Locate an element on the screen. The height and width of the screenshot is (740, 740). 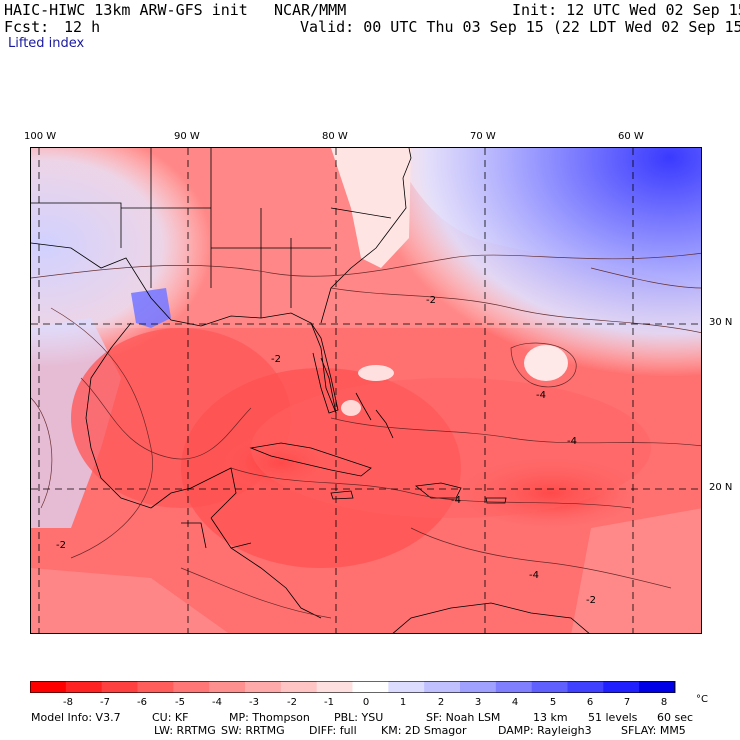
lat-label-20n: 20 N is located at coordinates (721, 487).